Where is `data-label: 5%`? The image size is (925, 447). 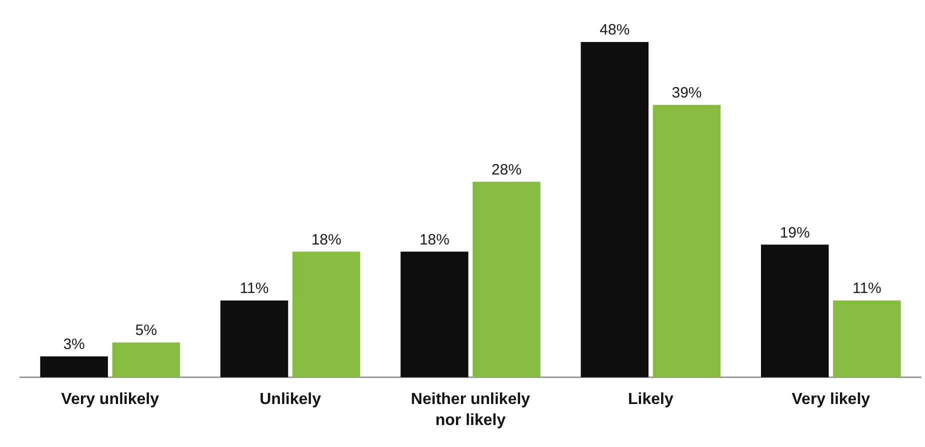 data-label: 5% is located at coordinates (146, 331).